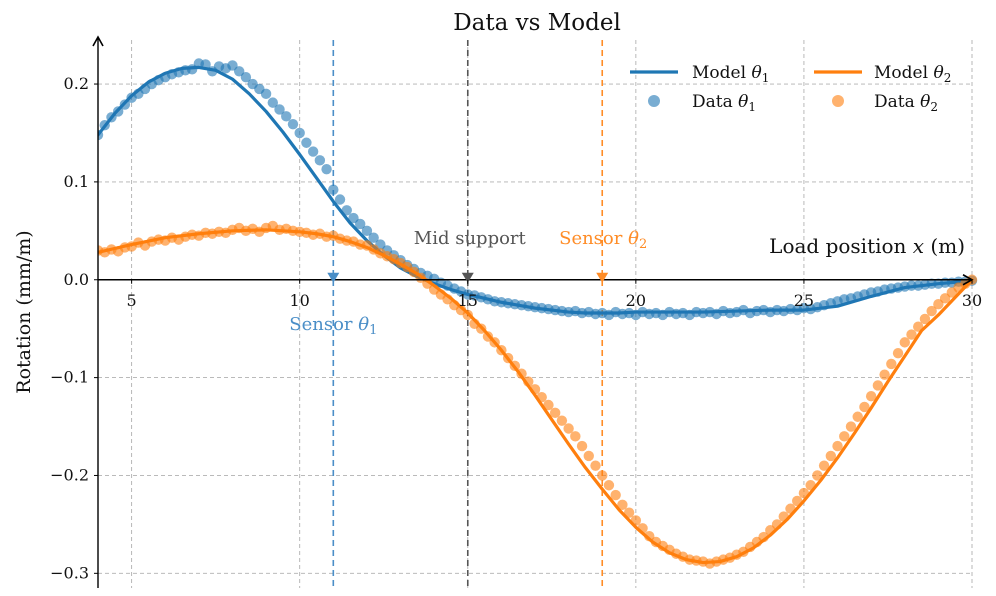 The height and width of the screenshot is (596, 996). Describe the element at coordinates (724, 103) in the screenshot. I see `legend-label-data-theta1: Data θ1` at that location.